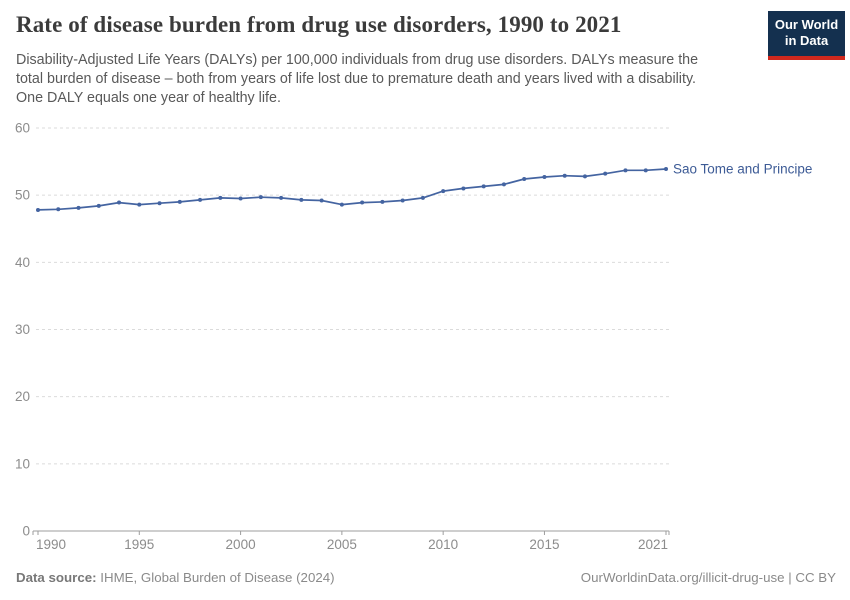 The image size is (850, 600). What do you see at coordinates (22, 463) in the screenshot?
I see `y-tick-label-10: 10` at bounding box center [22, 463].